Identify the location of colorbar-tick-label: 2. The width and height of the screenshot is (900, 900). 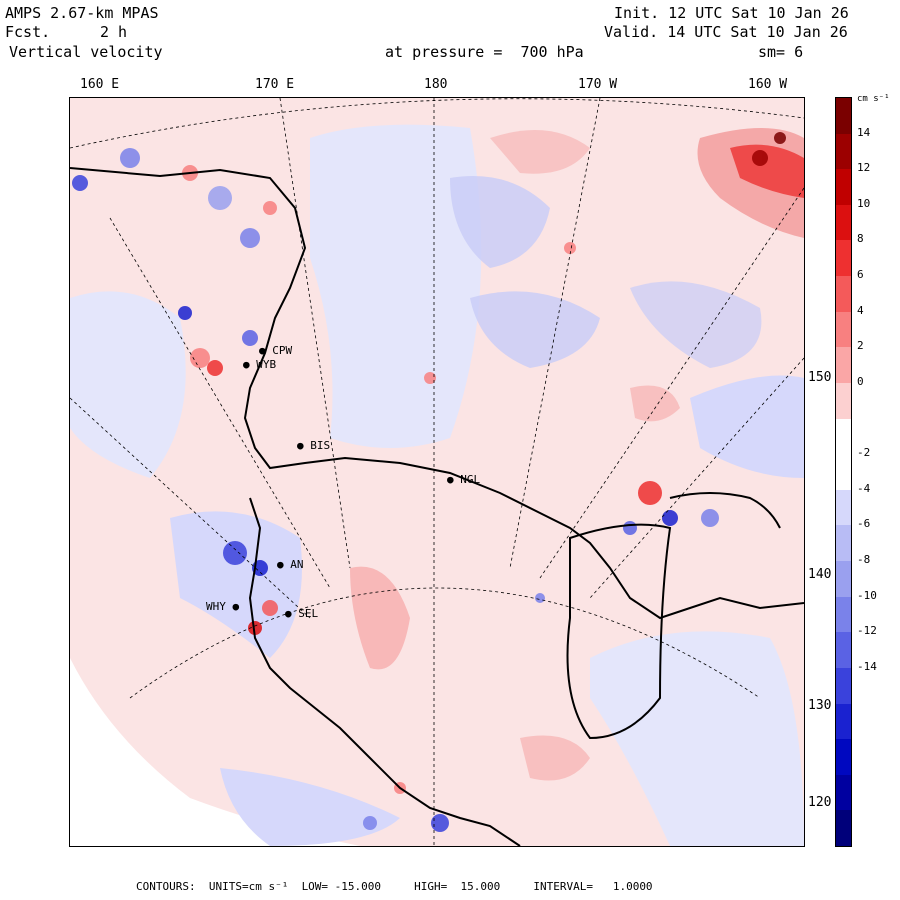
(860, 346).